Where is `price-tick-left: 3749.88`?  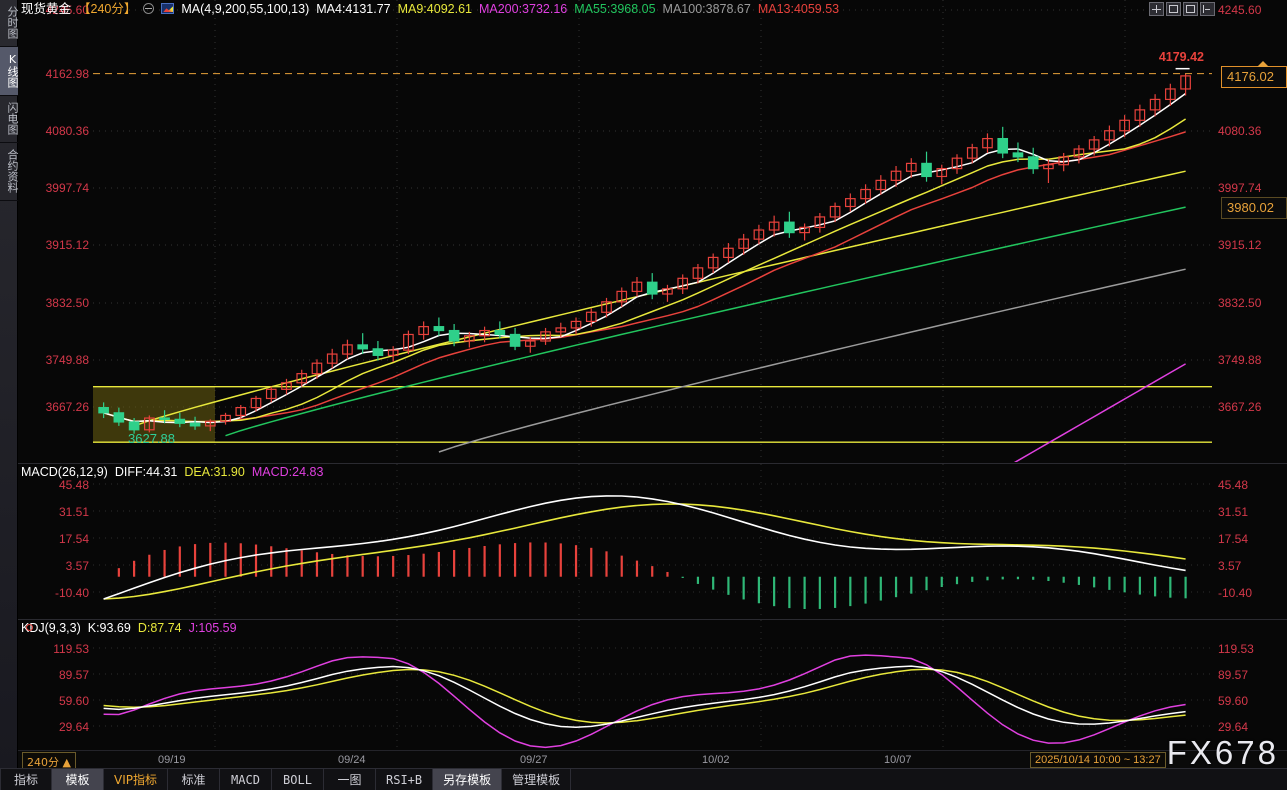 price-tick-left: 3749.88 is located at coordinates (67, 360).